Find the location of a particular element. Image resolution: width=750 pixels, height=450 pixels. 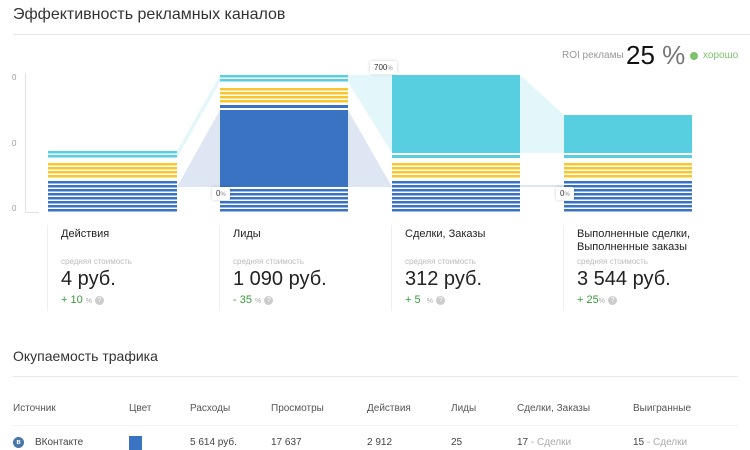

status-dot-icon is located at coordinates (694, 56).